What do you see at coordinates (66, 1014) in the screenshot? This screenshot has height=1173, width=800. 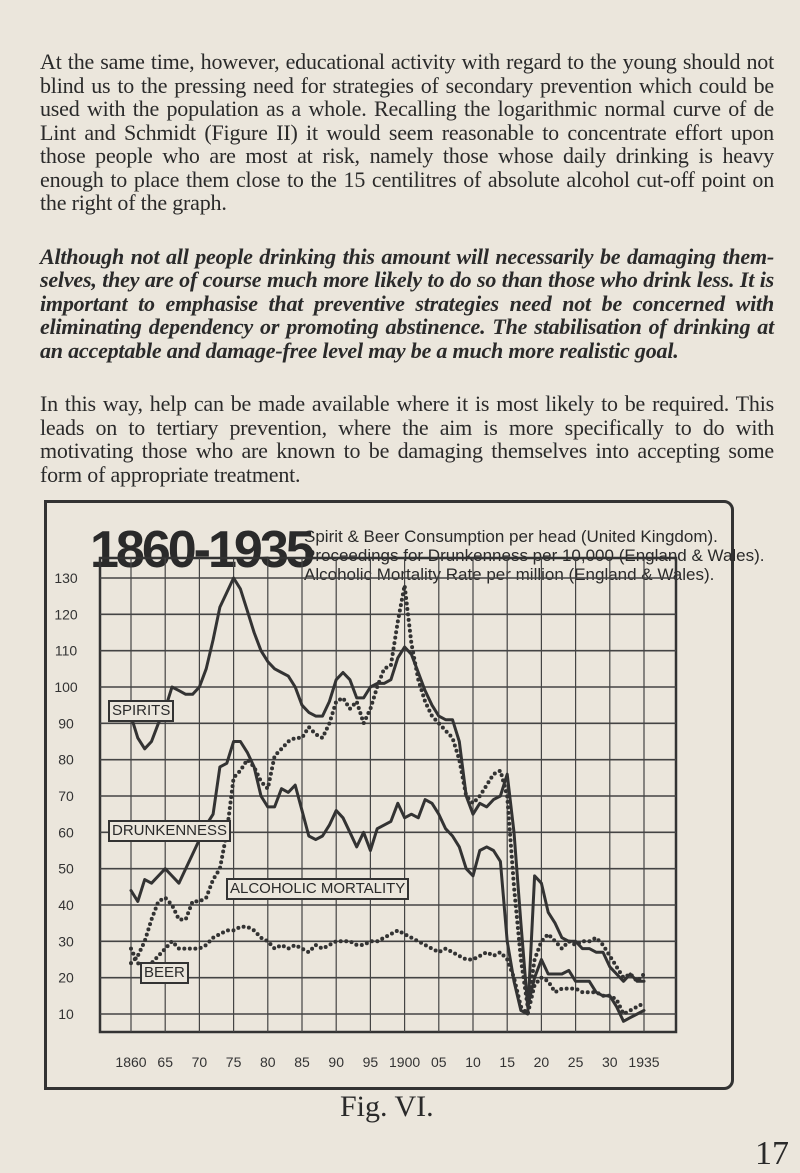 I see `y-tick-label: 10` at bounding box center [66, 1014].